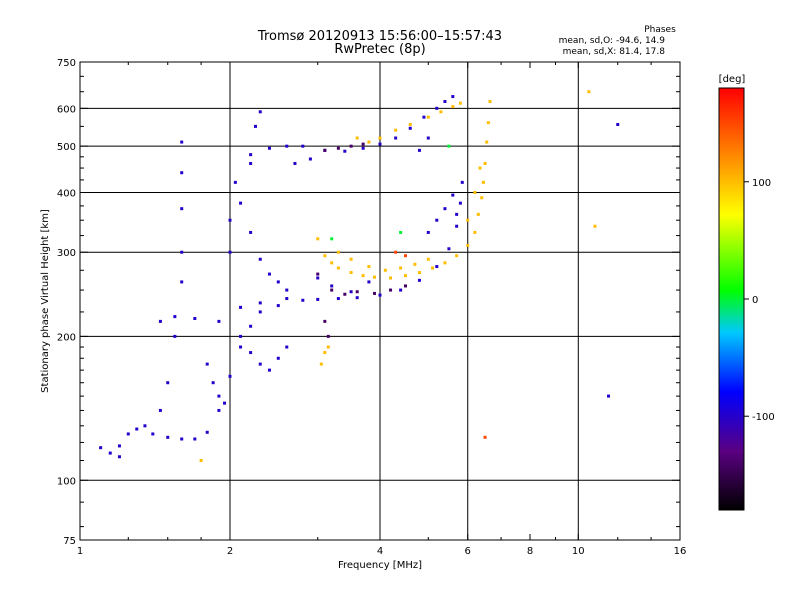 This screenshot has width=800, height=600. I want to click on stats-heading: Phases, so click(660, 30).